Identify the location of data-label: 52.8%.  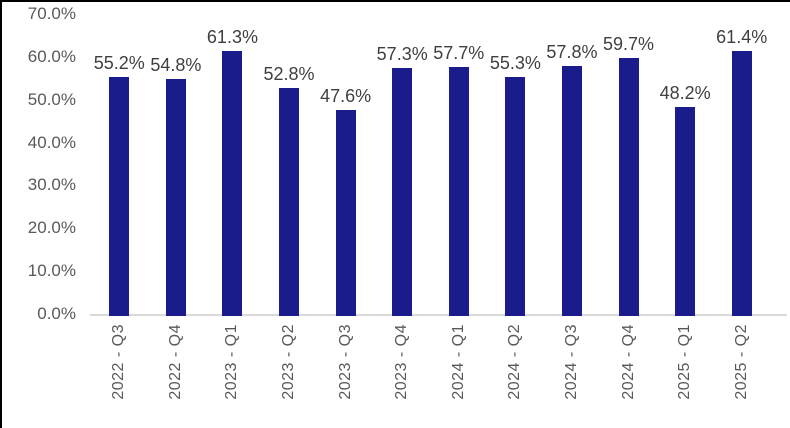
(289, 73).